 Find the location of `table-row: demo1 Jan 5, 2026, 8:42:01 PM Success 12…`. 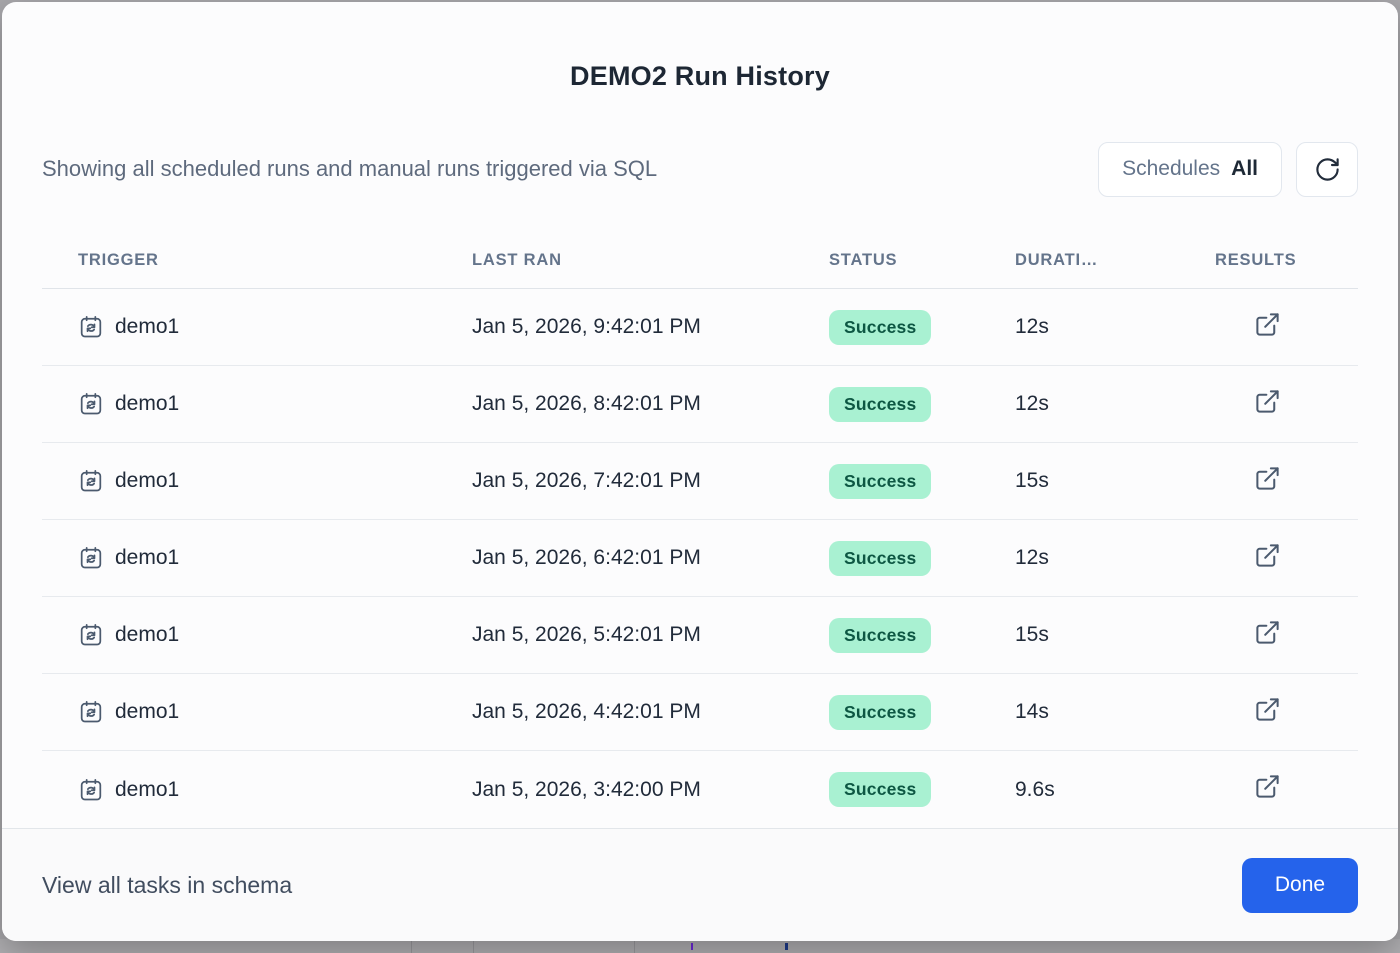

table-row: demo1 Jan 5, 2026, 8:42:01 PM Success 12… is located at coordinates (700, 404).